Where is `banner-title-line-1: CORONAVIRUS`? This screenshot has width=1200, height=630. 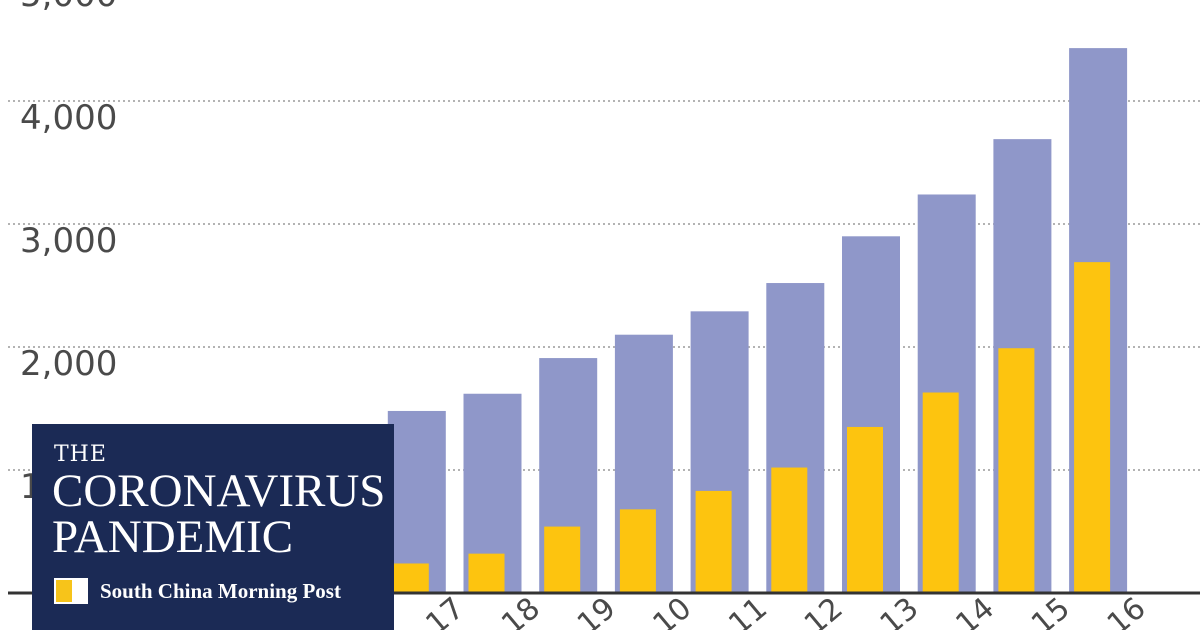
banner-title-line-1: CORONAVIRUS is located at coordinates (219, 491).